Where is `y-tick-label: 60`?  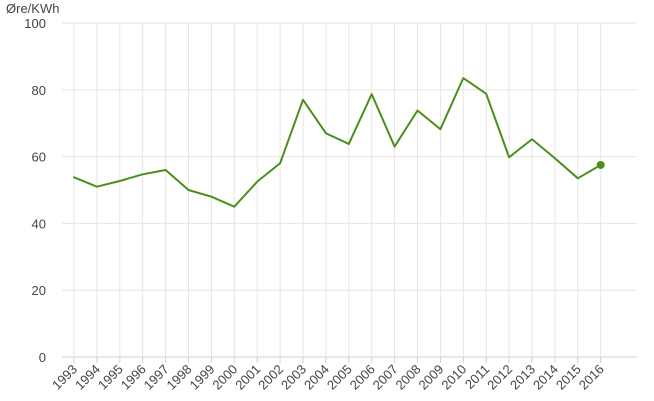
y-tick-label: 60 is located at coordinates (39, 157).